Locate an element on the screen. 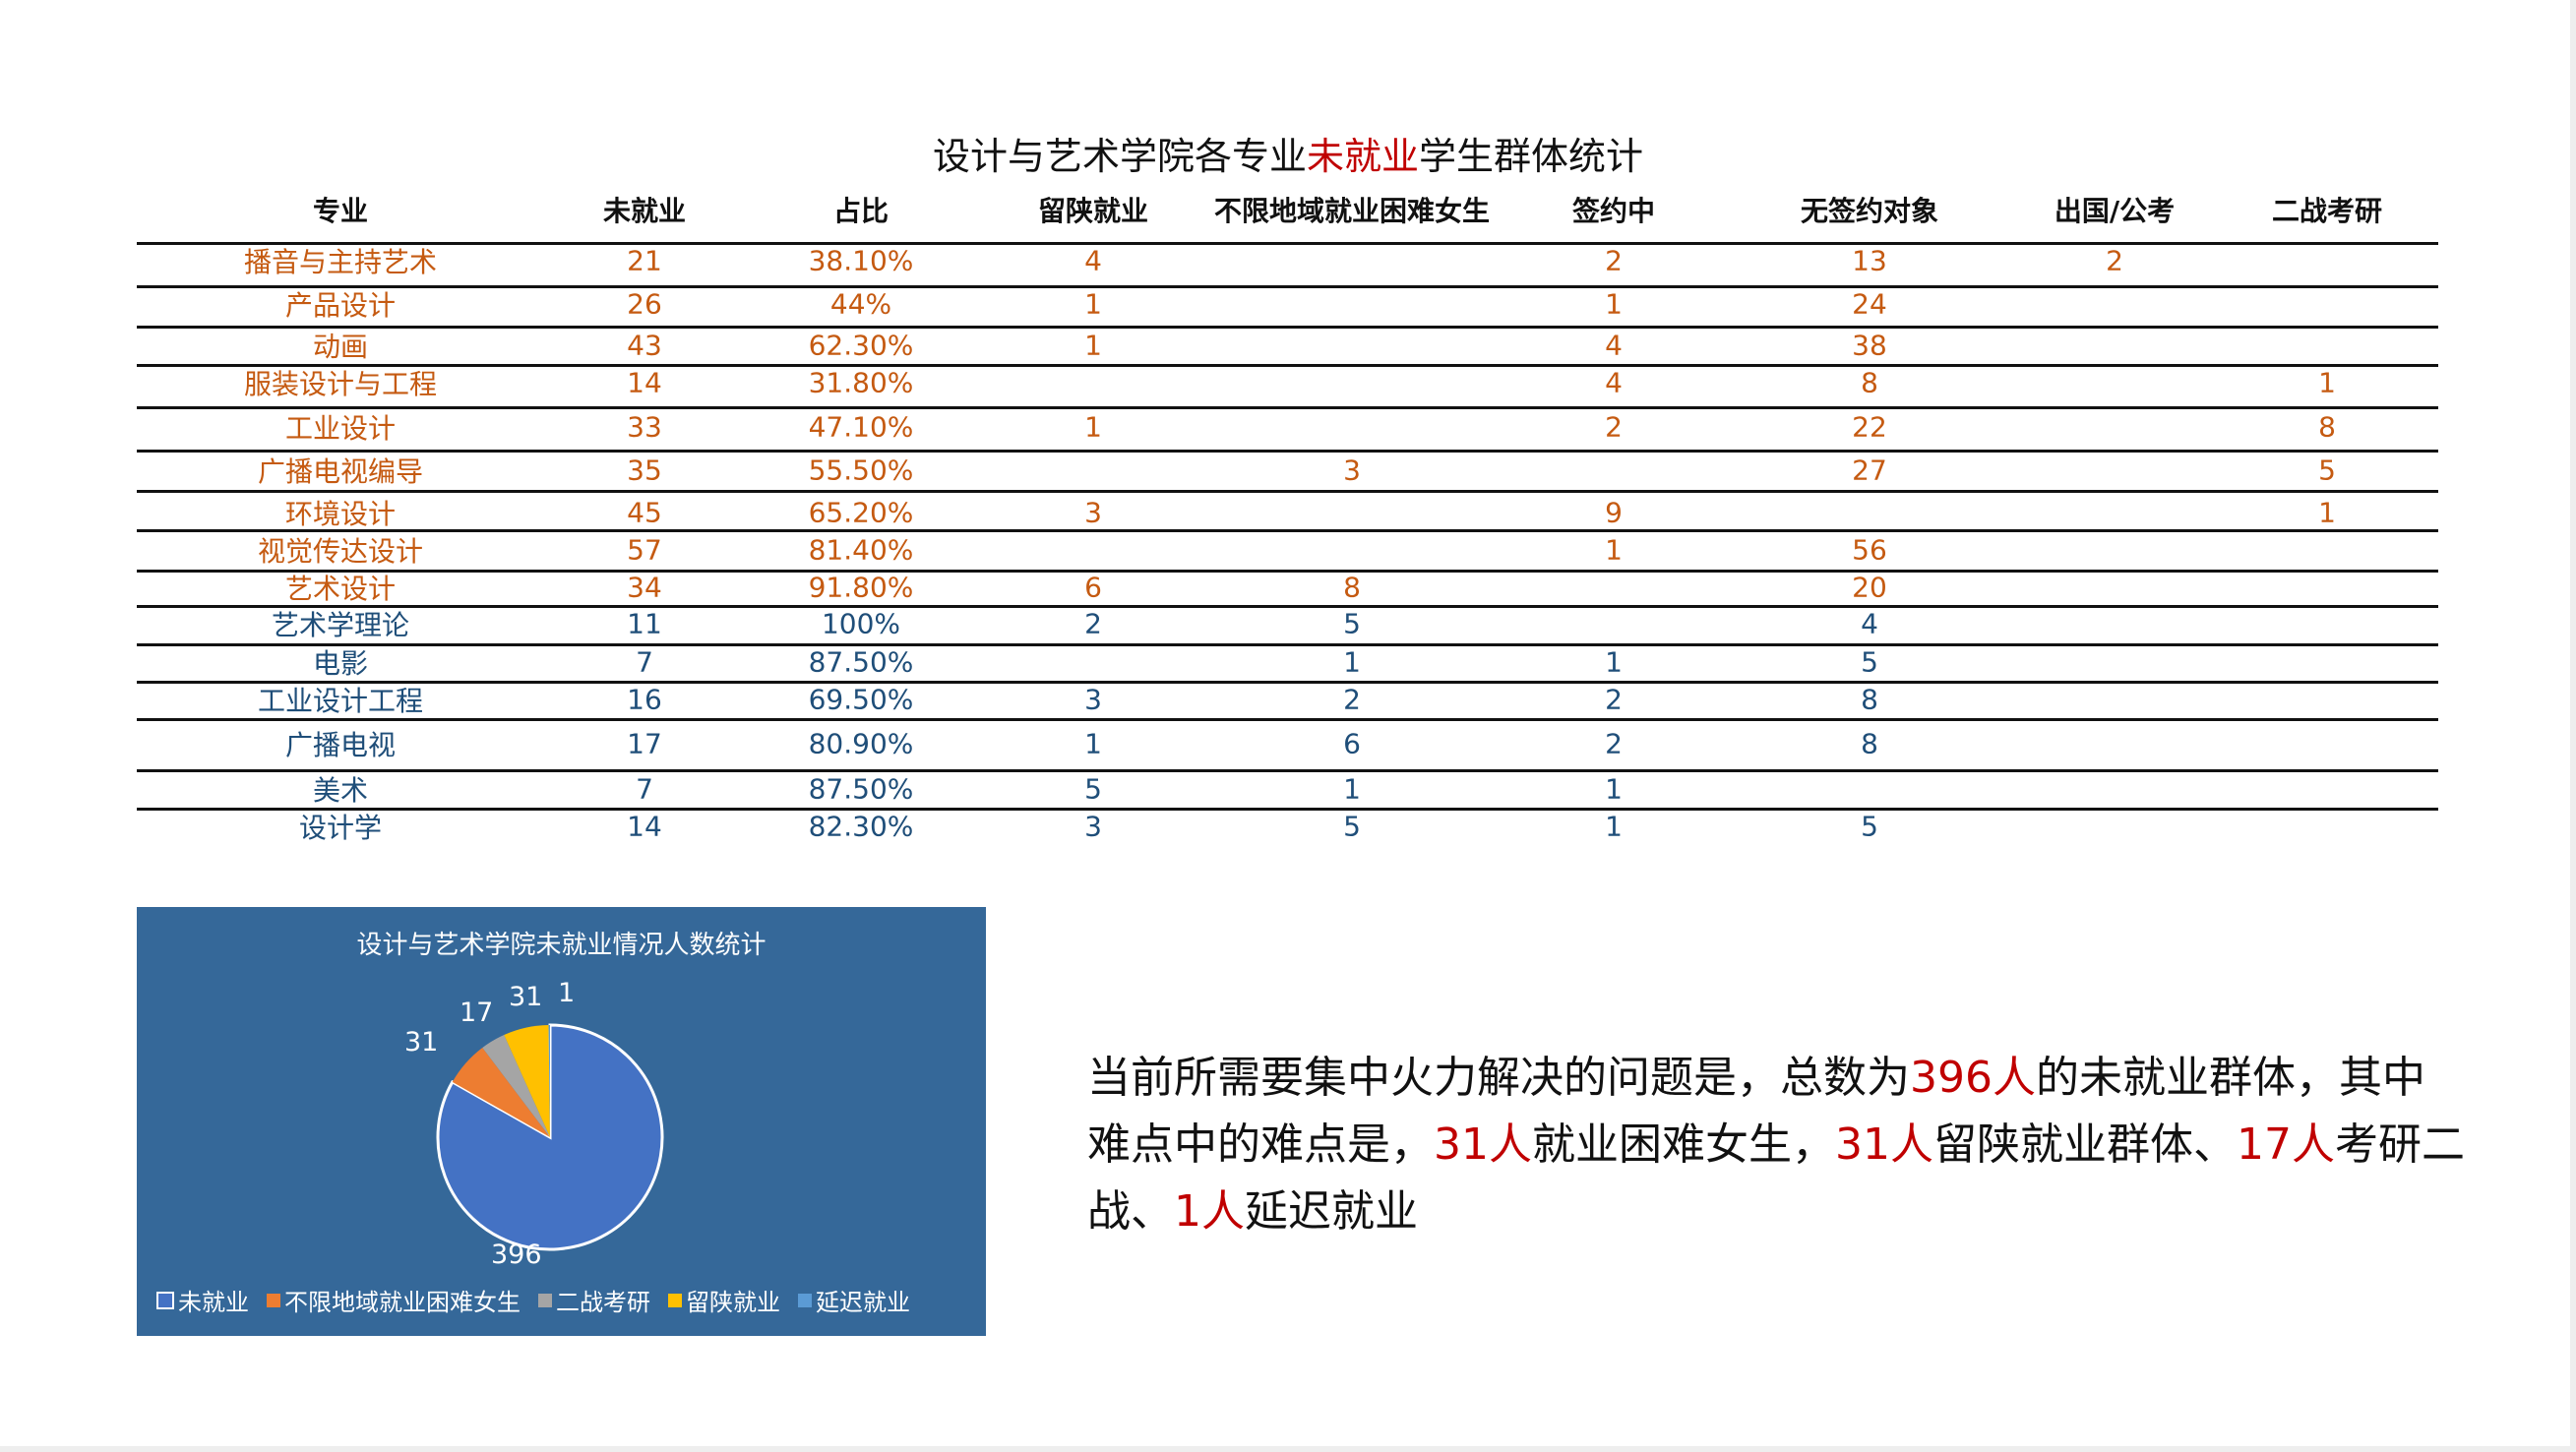  column-header: 留陕就业 is located at coordinates (1093, 211).